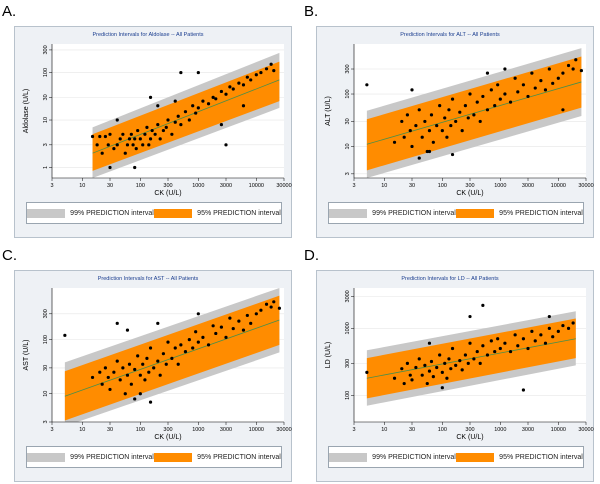  What do you see at coordinates (500, 430) in the screenshot?
I see `x-tick-label: 1000` at bounding box center [500, 430].